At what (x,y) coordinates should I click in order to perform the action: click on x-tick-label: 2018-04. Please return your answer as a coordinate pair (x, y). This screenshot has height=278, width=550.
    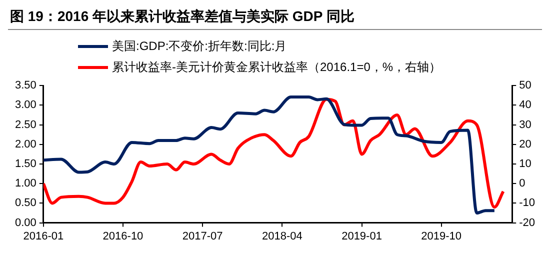
    Looking at the image, I should click on (282, 236).